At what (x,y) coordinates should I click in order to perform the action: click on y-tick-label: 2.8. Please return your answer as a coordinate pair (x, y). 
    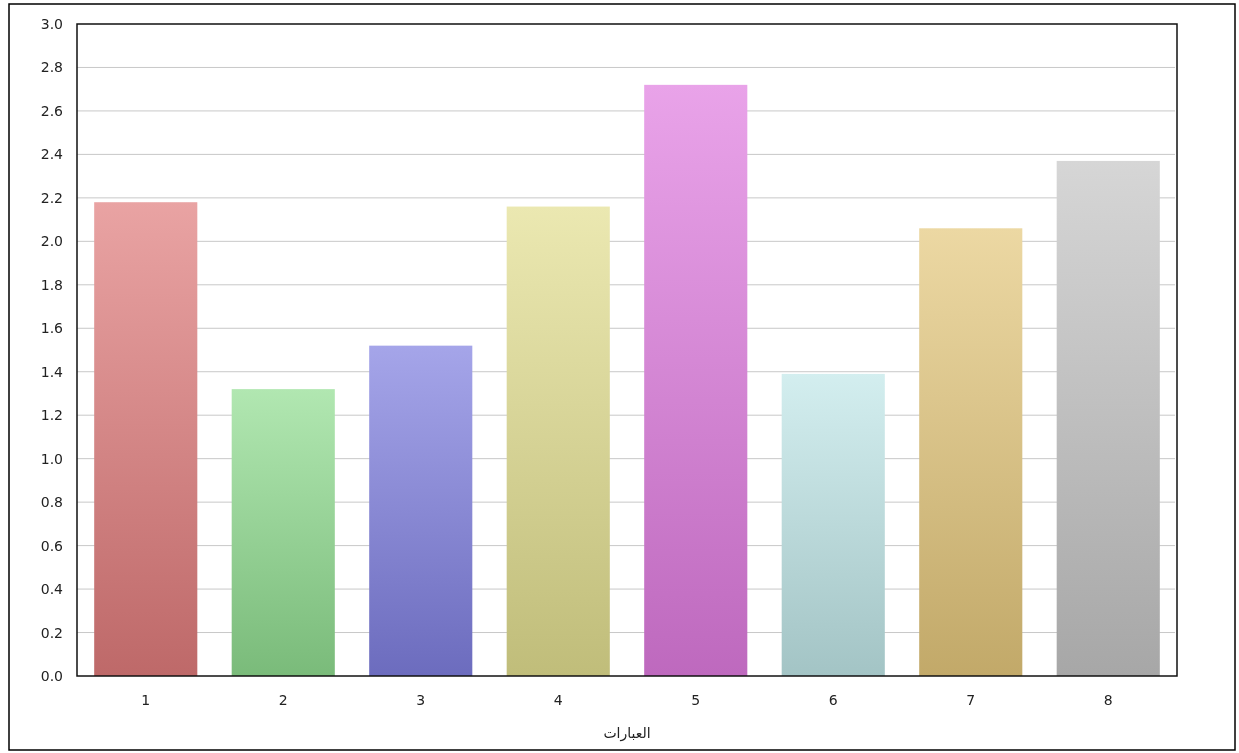
    Looking at the image, I should click on (51, 67).